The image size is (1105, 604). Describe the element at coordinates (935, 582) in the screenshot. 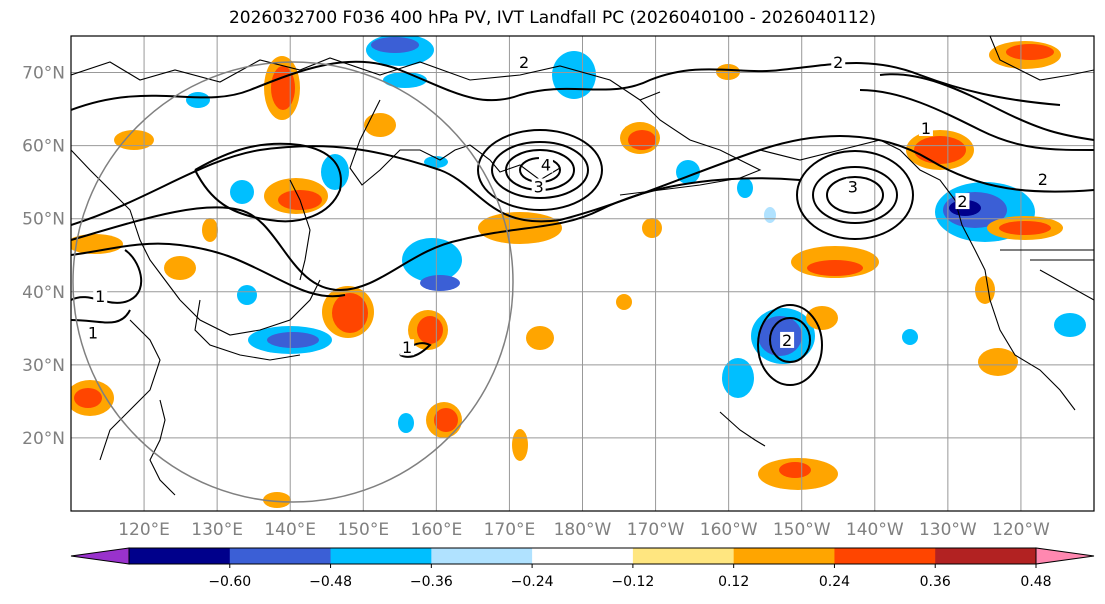

I see `colorbar-tick-label: 0.36` at that location.